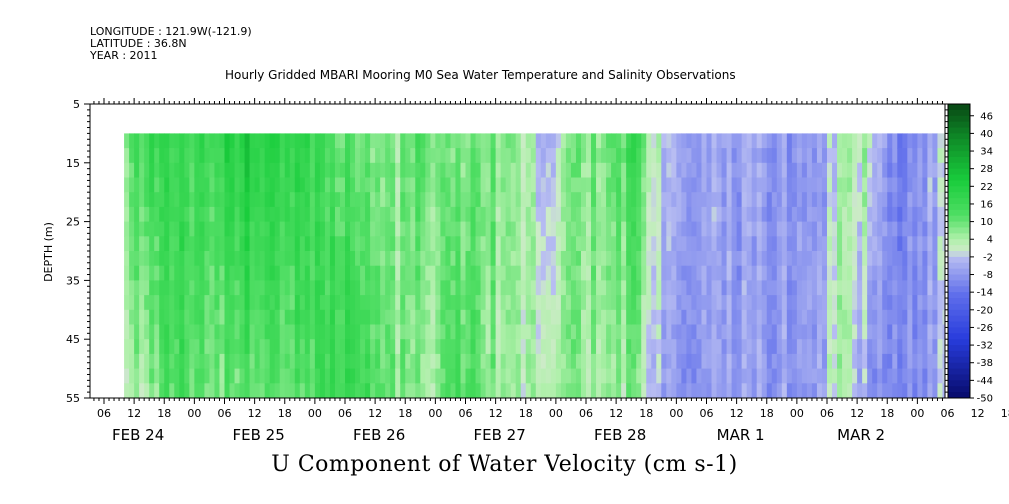 The height and width of the screenshot is (504, 1009). I want to click on y-tick-label: 5, so click(76, 104).